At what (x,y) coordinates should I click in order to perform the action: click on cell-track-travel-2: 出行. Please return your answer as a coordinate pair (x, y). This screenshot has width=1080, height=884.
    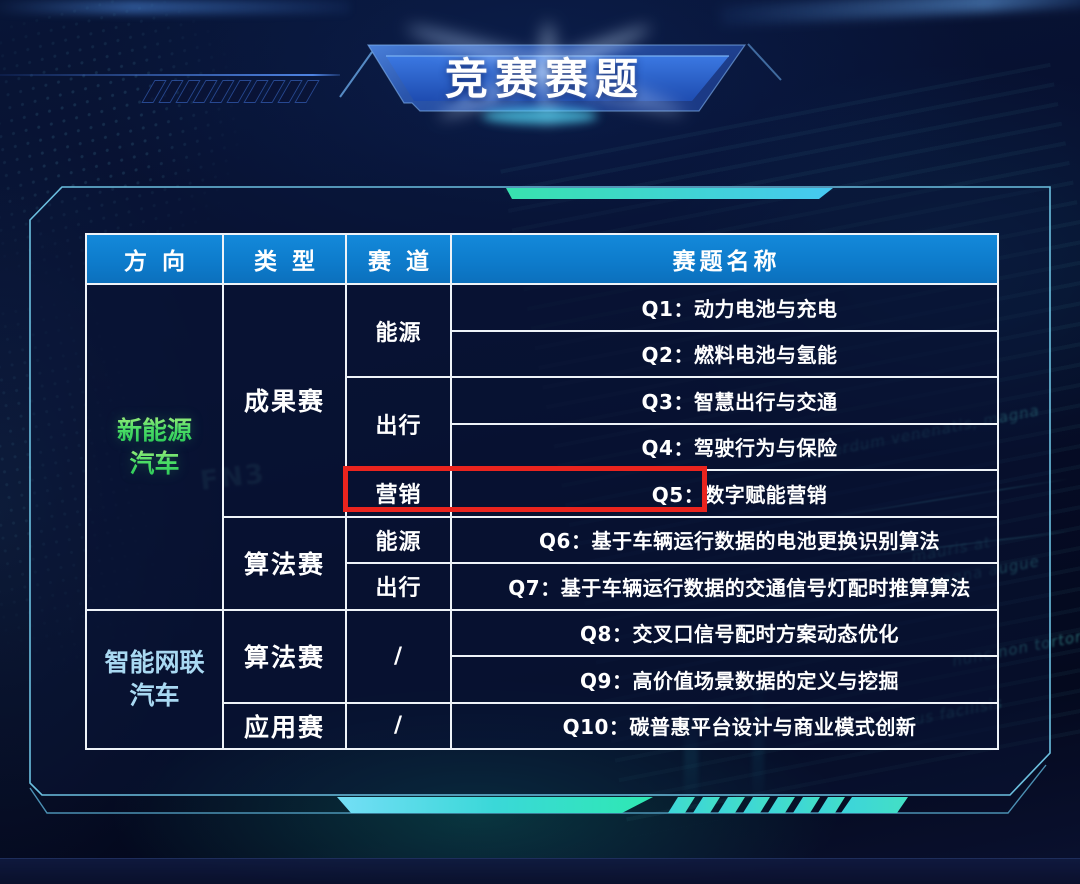
    Looking at the image, I should click on (398, 586).